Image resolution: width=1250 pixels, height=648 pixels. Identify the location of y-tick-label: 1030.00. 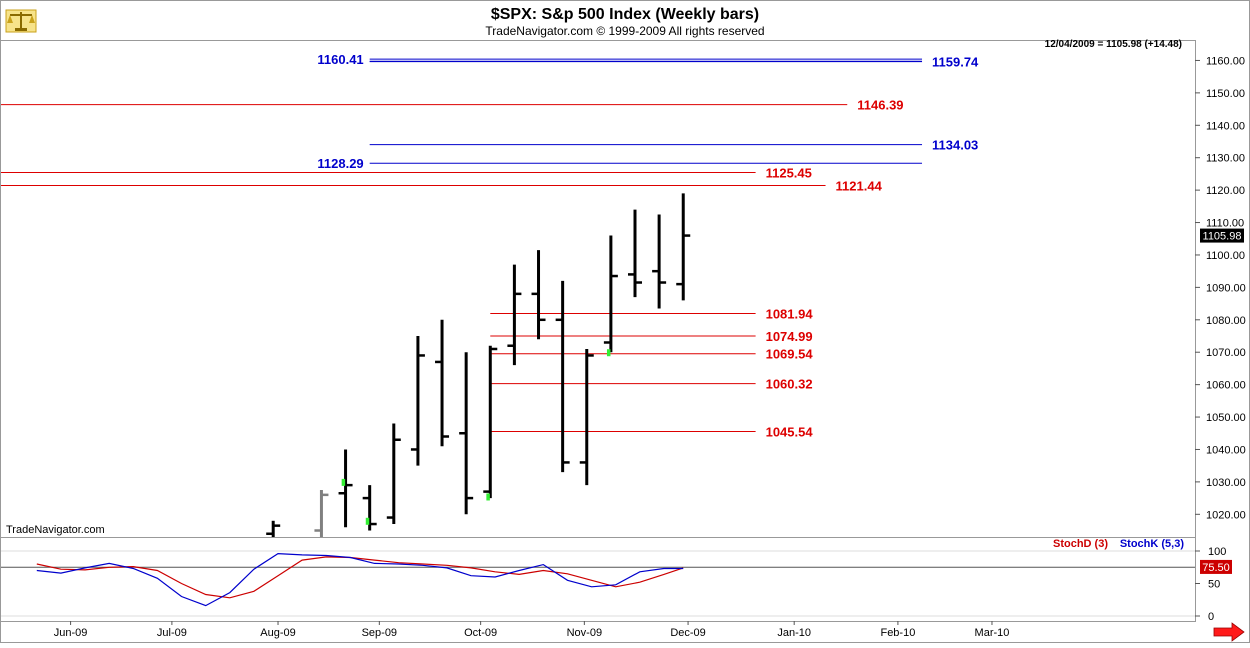
(1226, 483).